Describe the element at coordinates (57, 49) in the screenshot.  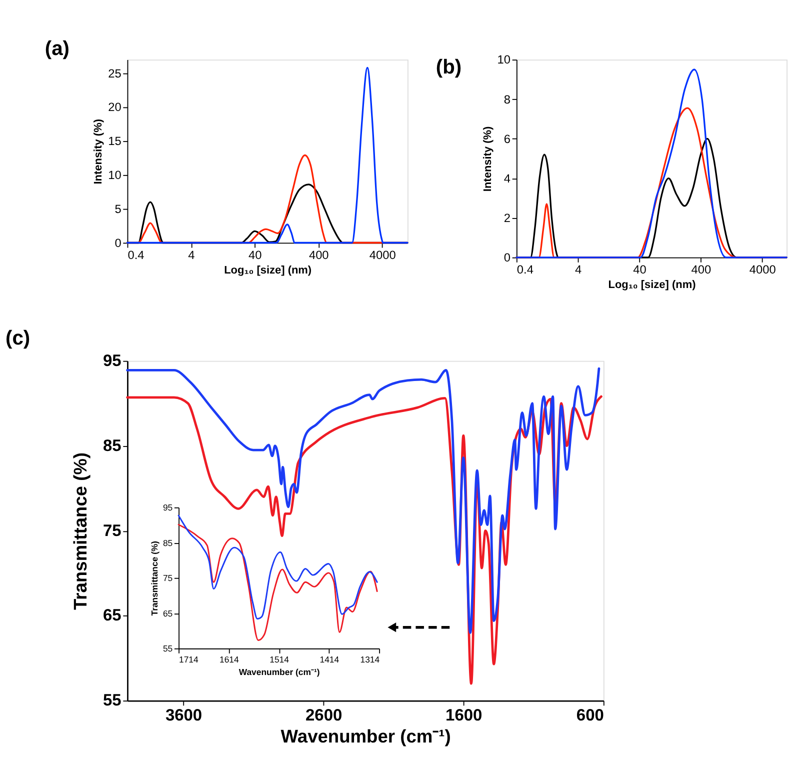
I see `chart-title: (a)` at that location.